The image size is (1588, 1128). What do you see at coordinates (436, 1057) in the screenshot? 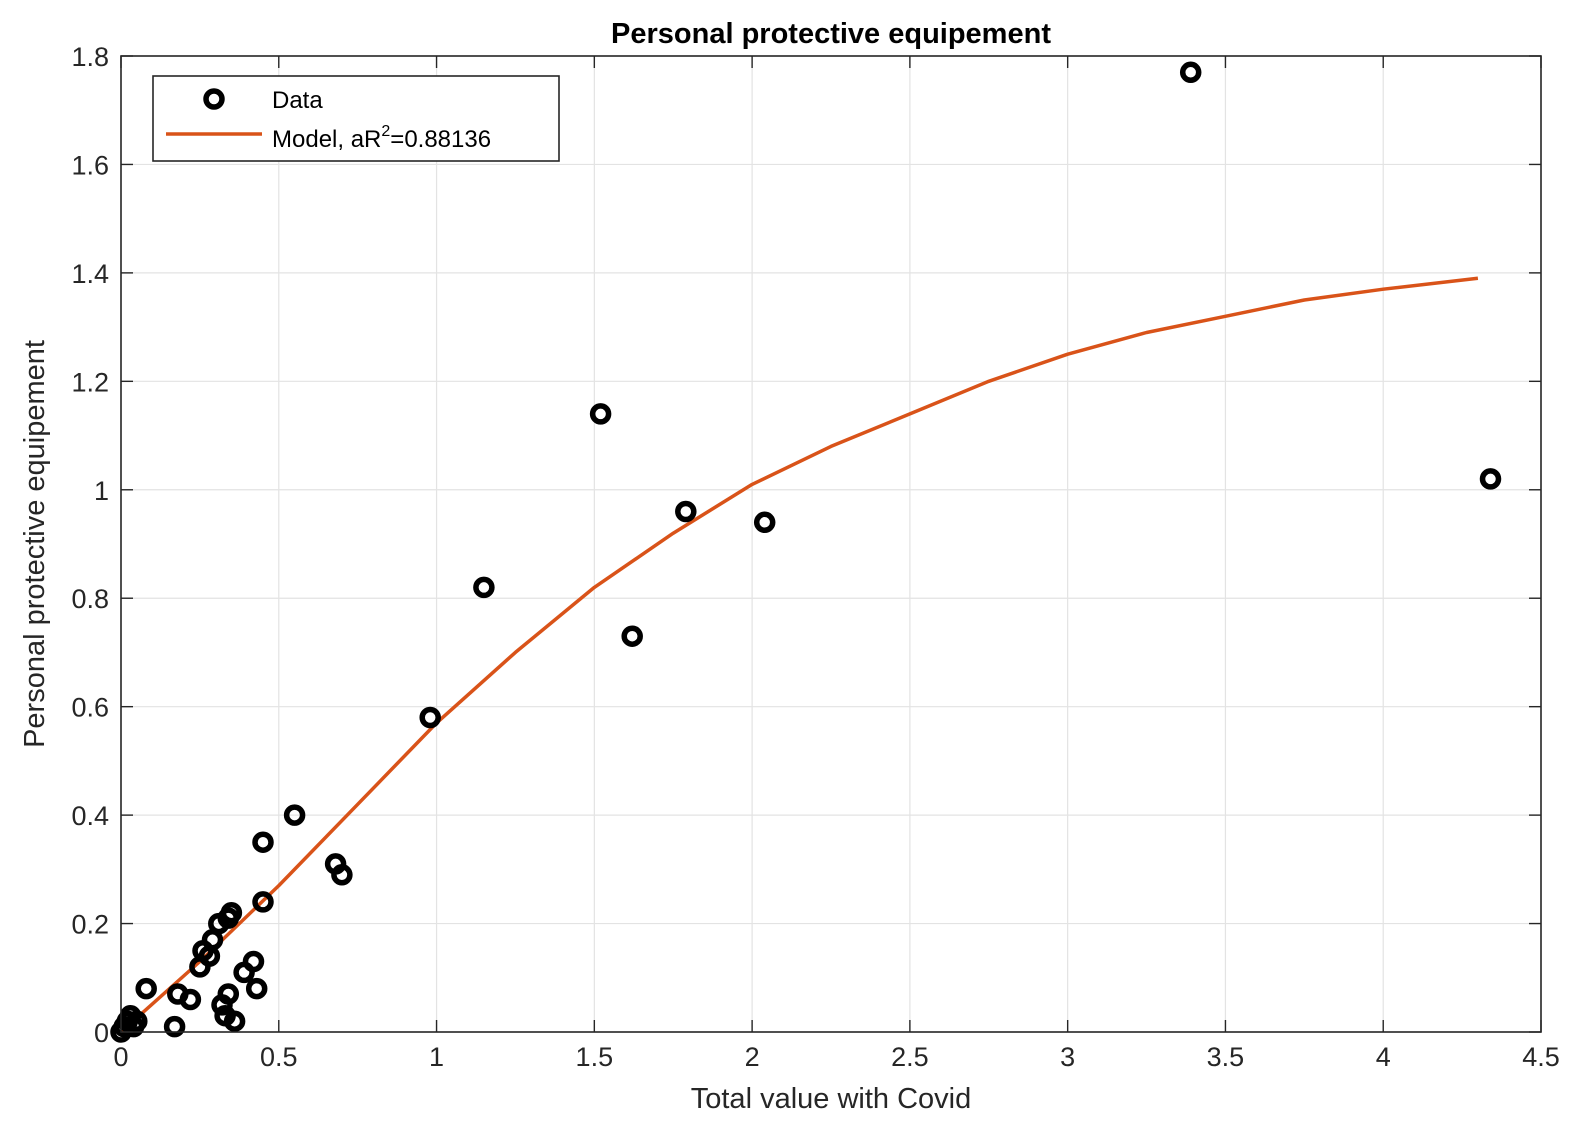
I see `x-tick-label: 1` at bounding box center [436, 1057].